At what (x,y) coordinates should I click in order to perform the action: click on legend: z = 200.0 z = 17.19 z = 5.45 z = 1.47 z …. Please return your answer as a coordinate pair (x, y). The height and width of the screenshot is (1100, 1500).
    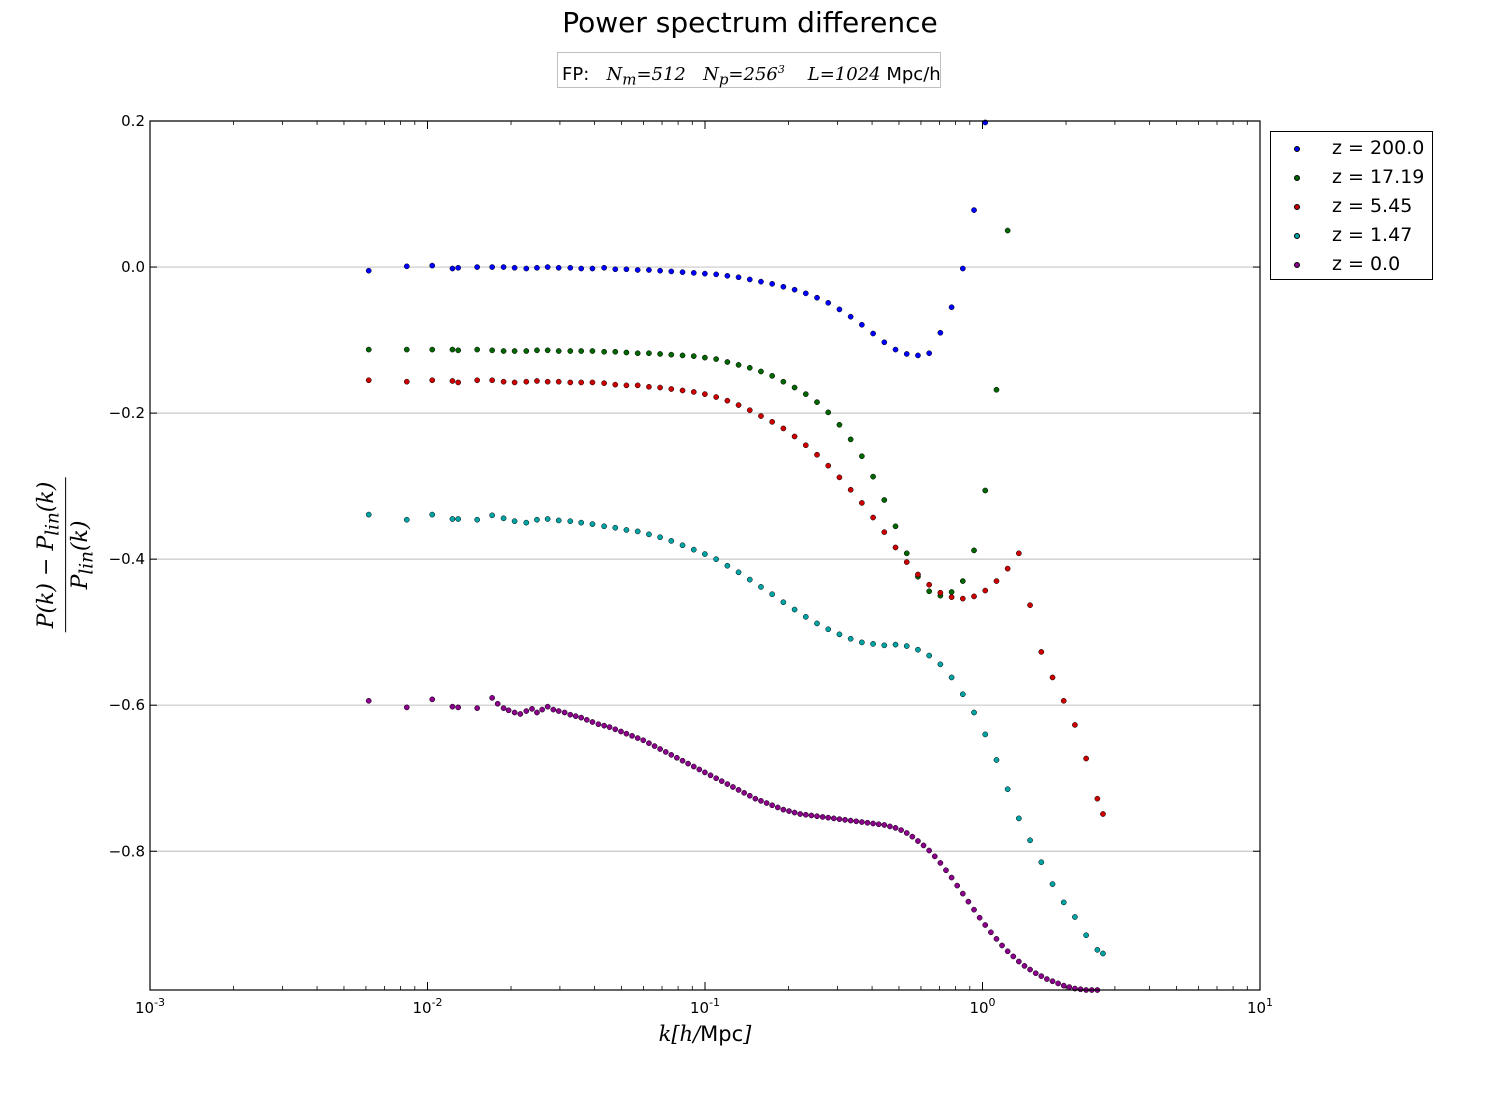
    Looking at the image, I should click on (1351, 205).